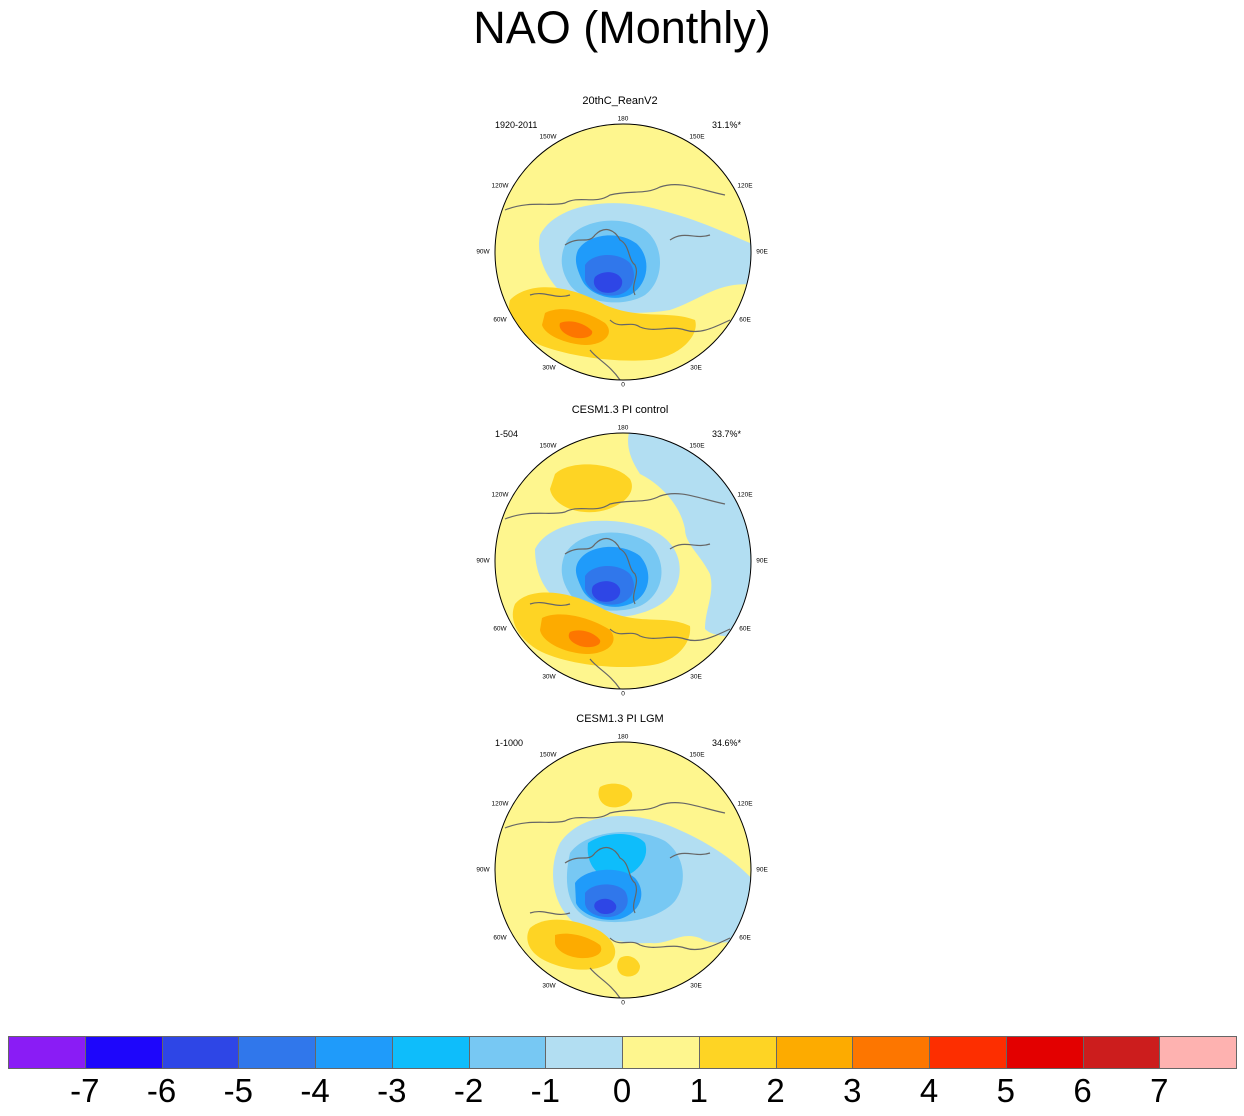  I want to click on colorbar-tick-label: 1, so click(698, 1090).